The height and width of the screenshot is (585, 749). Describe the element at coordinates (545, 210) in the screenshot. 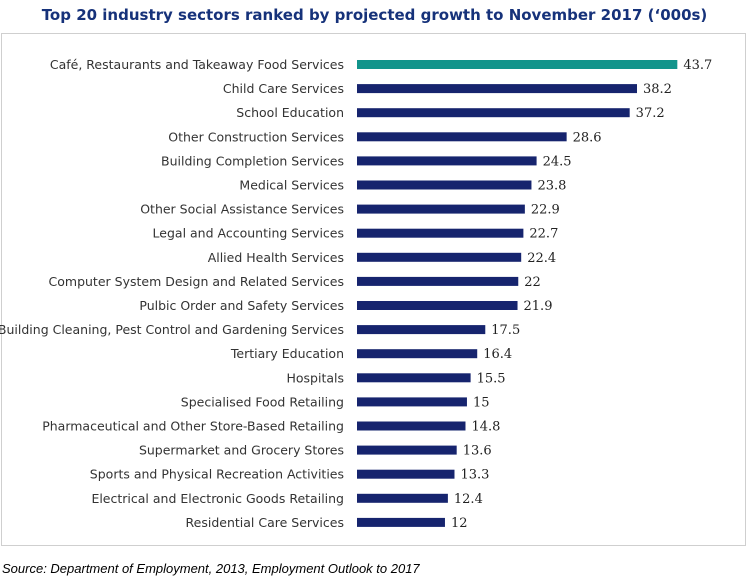

I see `value-label: 22.9` at that location.